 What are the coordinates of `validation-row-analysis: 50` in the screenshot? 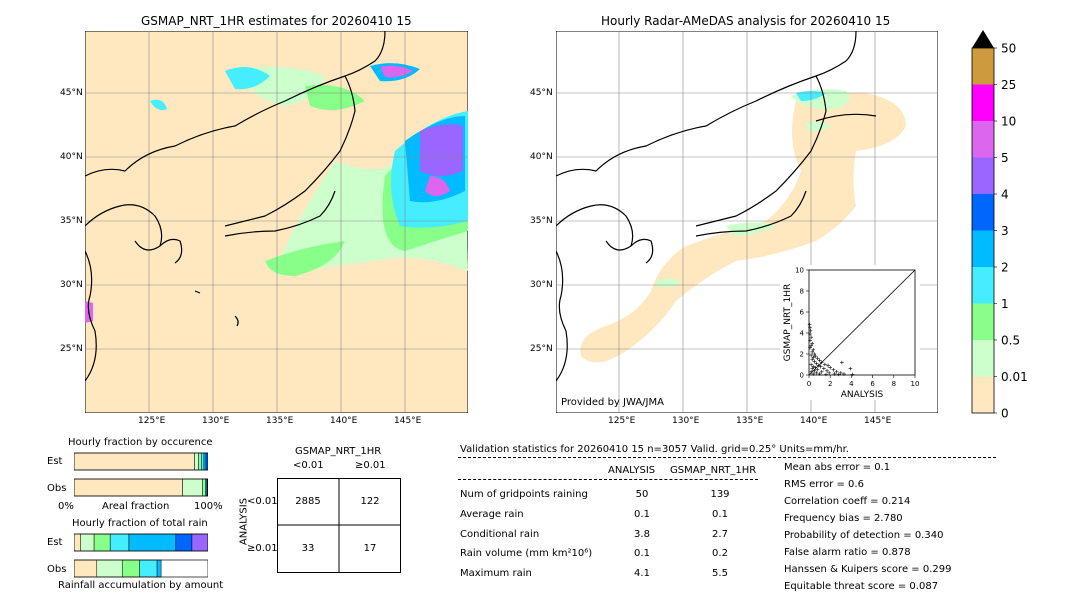 It's located at (642, 494).